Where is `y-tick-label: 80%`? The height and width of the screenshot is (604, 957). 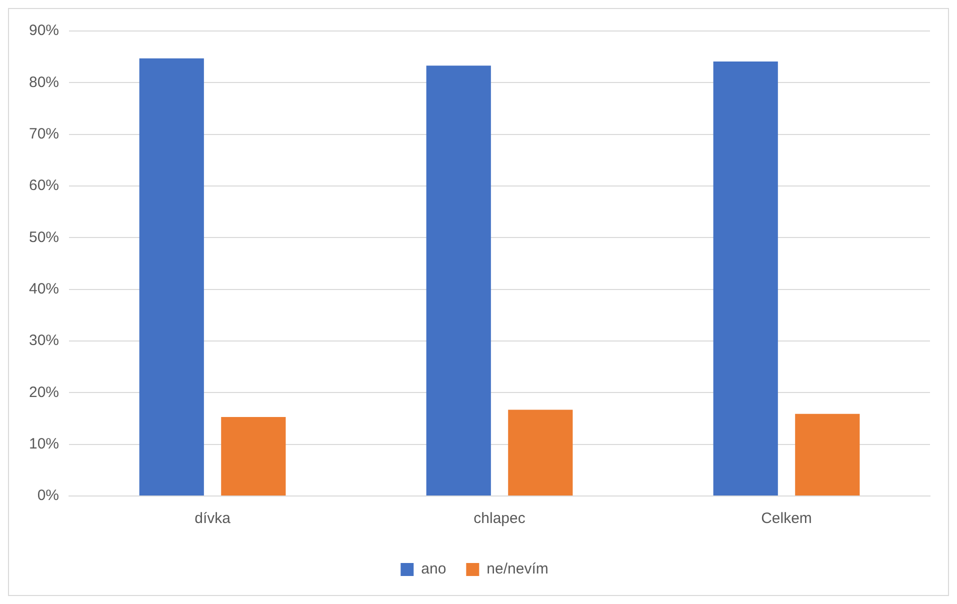 y-tick-label: 80% is located at coordinates (44, 82).